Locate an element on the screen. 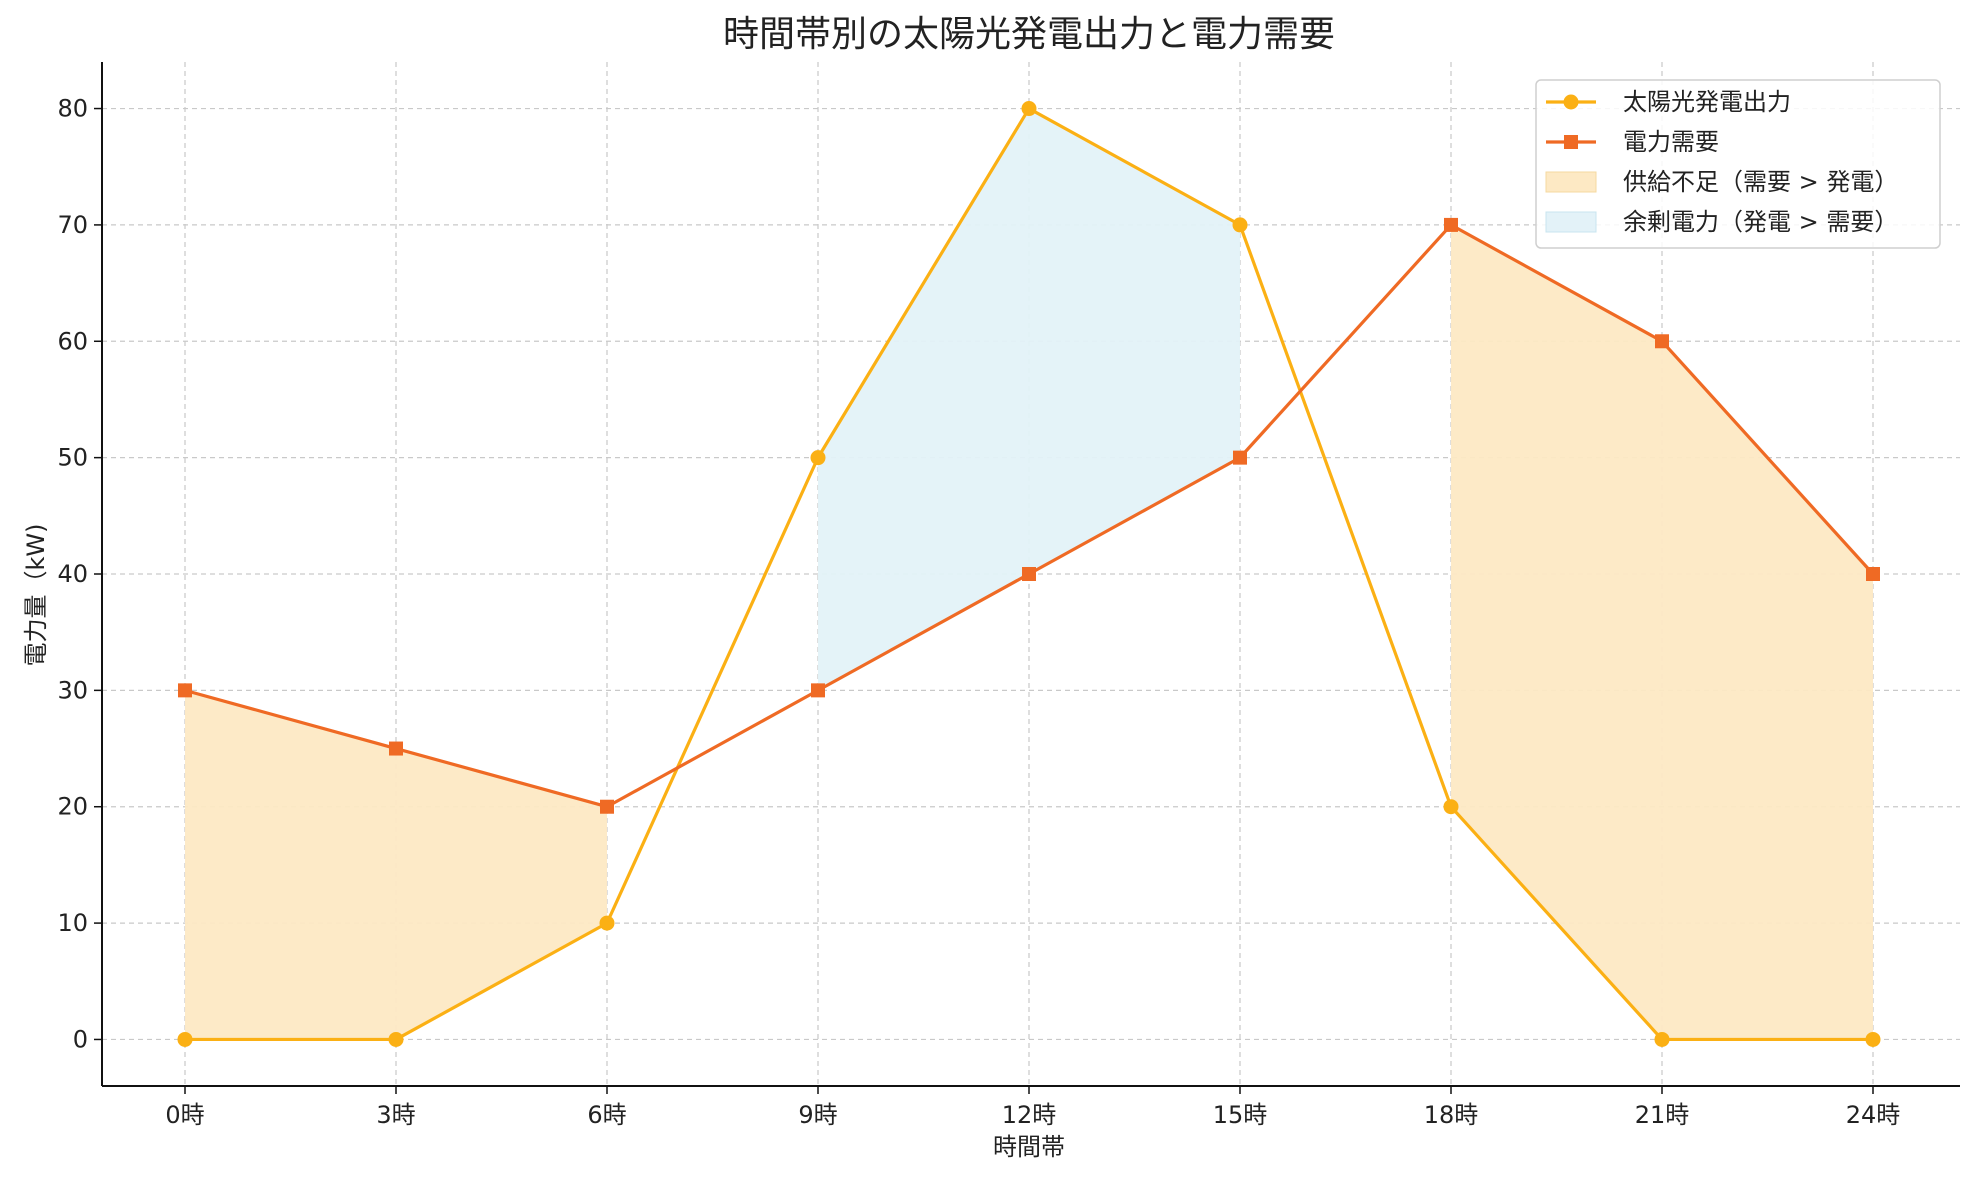  x-tick-label: 3時 is located at coordinates (395, 1115).